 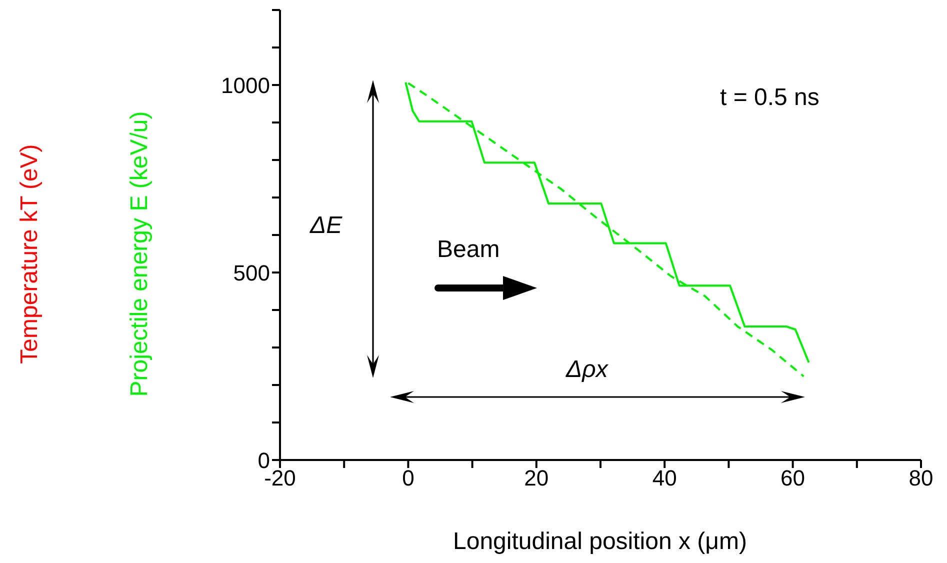 I want to click on annotation: t = 0.5 ns, so click(x=770, y=98).